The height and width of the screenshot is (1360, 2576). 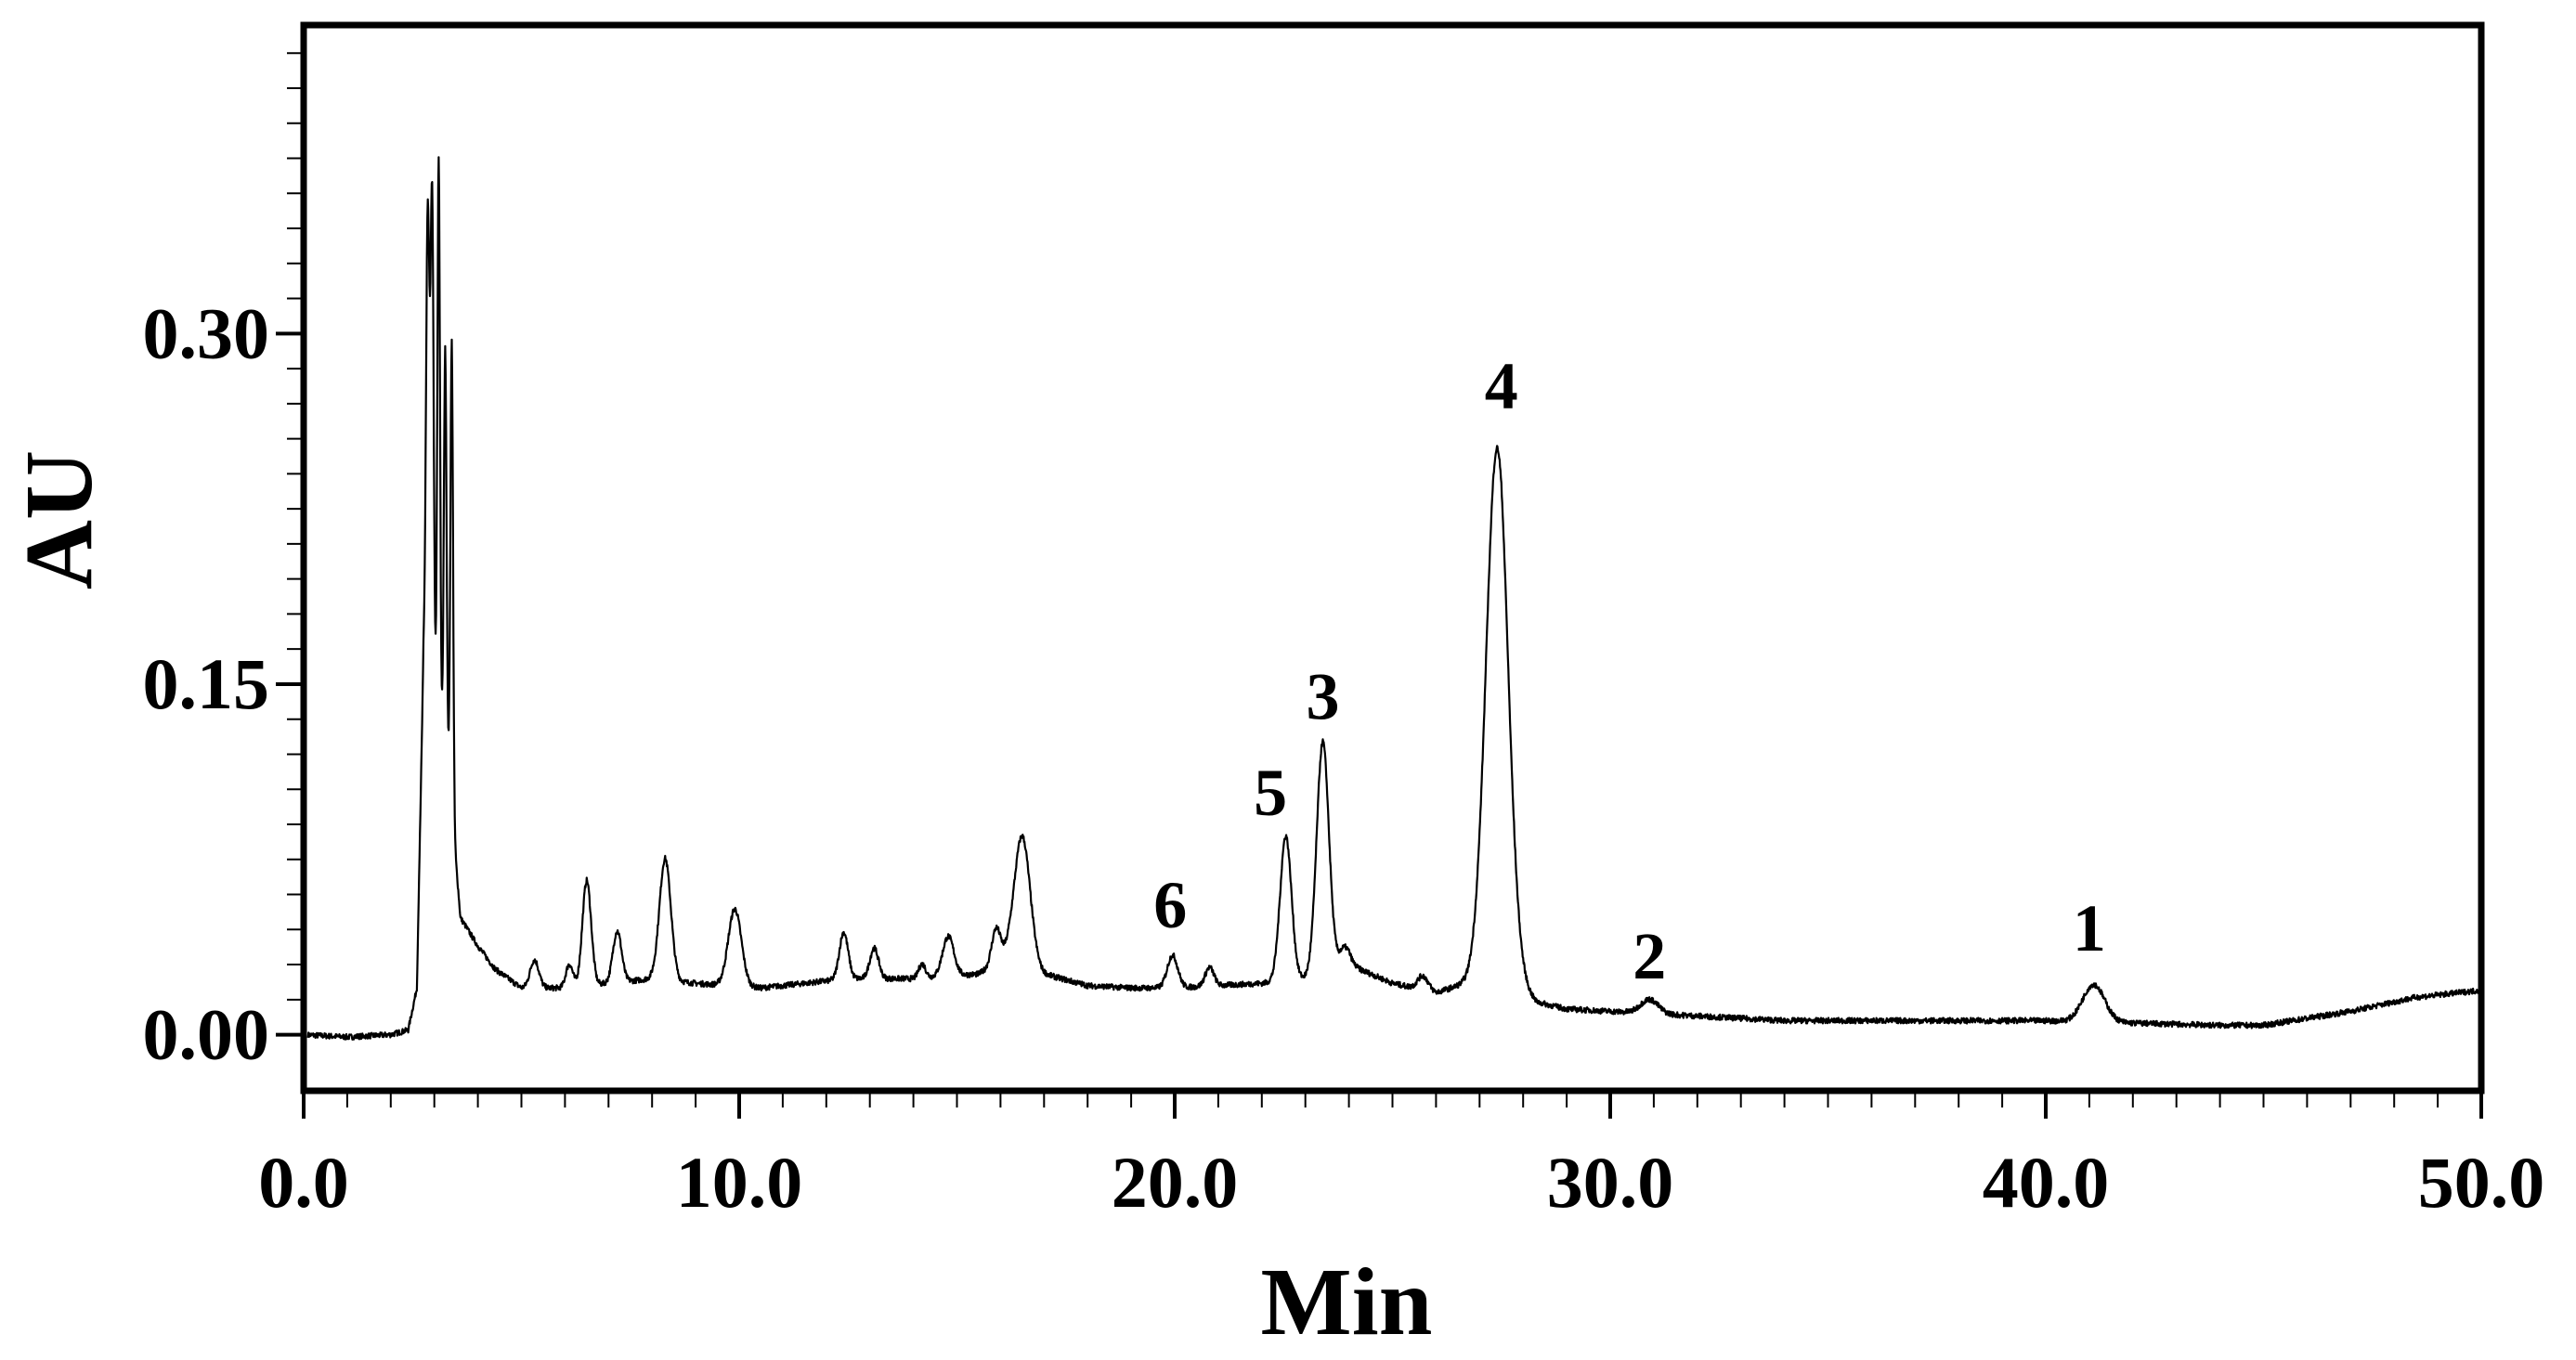 I want to click on x-tick-labels: 0.0 10.0 20.0 30.0 40.0 50.0, so click(x=1401, y=1182).